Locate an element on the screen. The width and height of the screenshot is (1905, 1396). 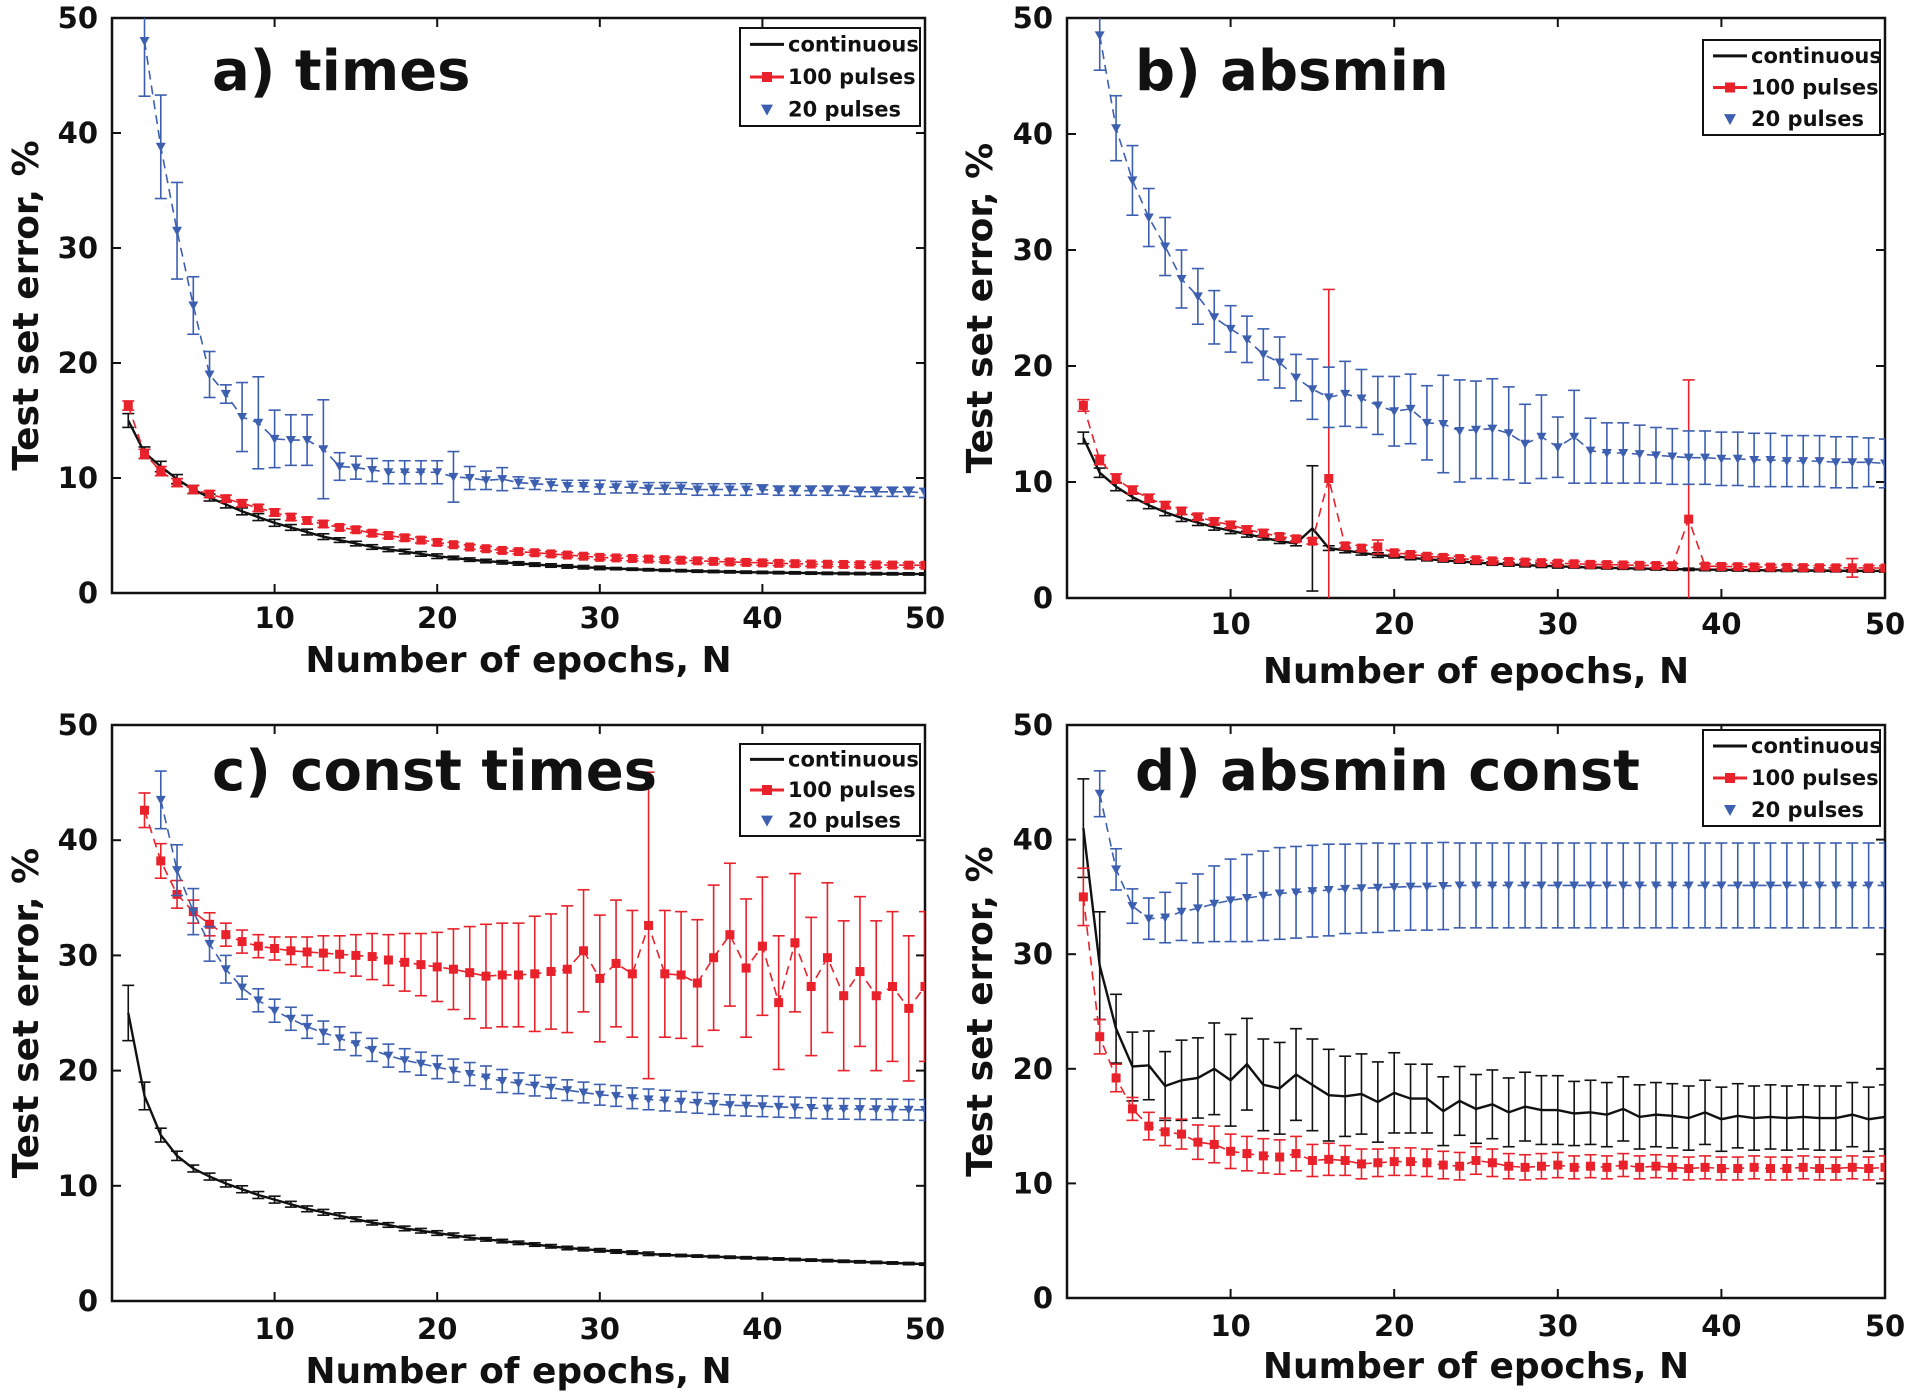
series-20-pulses is located at coordinates (1489, 857).